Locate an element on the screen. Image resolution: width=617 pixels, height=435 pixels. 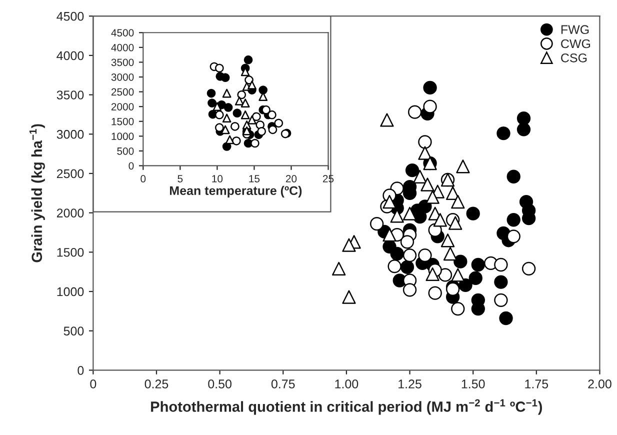
x-tick-label: 1.75 is located at coordinates (536, 384).